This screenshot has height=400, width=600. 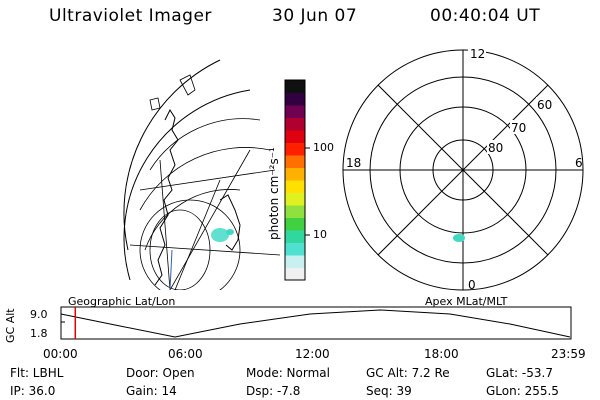 What do you see at coordinates (522, 391) in the screenshot?
I see `info-glon: GLon: 255.5` at bounding box center [522, 391].